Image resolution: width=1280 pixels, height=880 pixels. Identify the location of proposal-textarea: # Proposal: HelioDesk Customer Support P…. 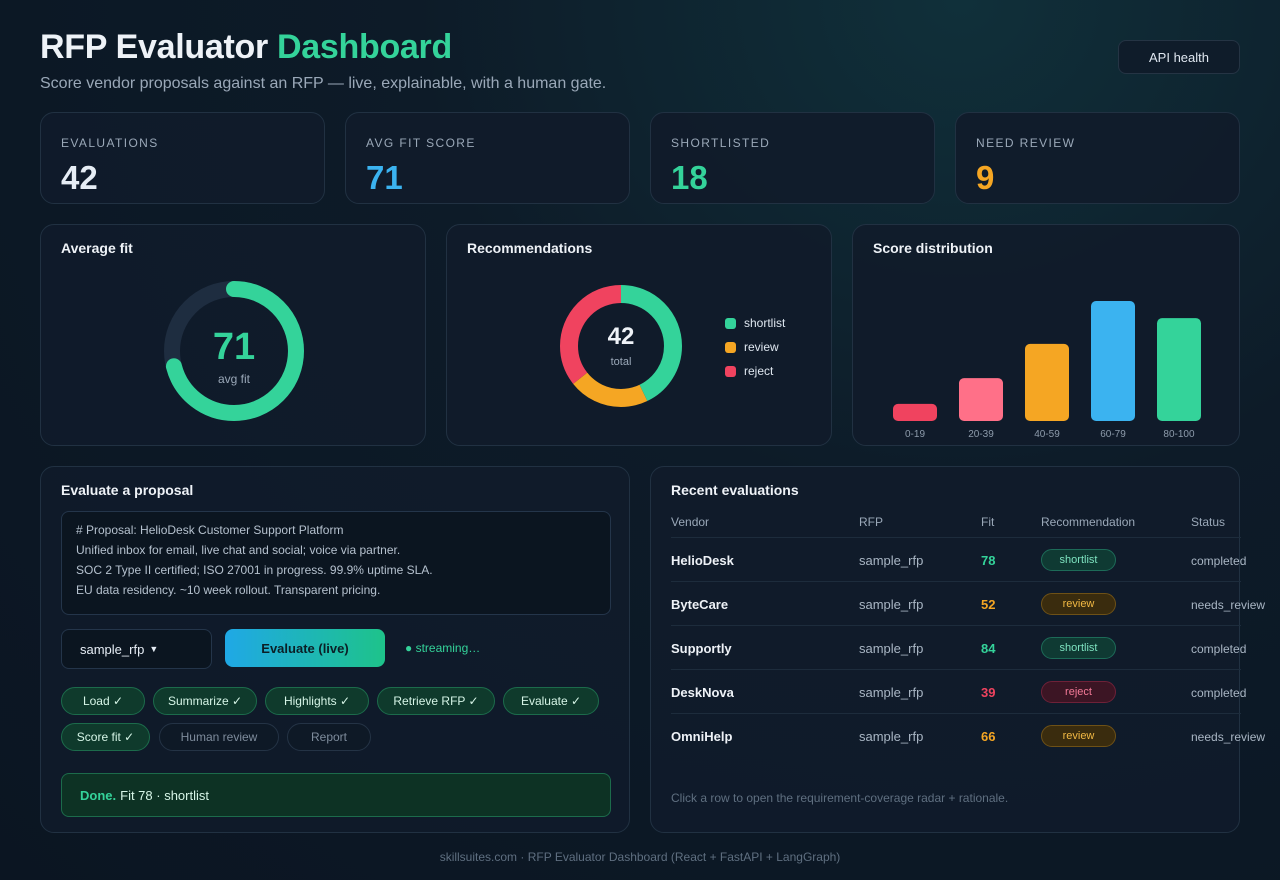
(336, 563).